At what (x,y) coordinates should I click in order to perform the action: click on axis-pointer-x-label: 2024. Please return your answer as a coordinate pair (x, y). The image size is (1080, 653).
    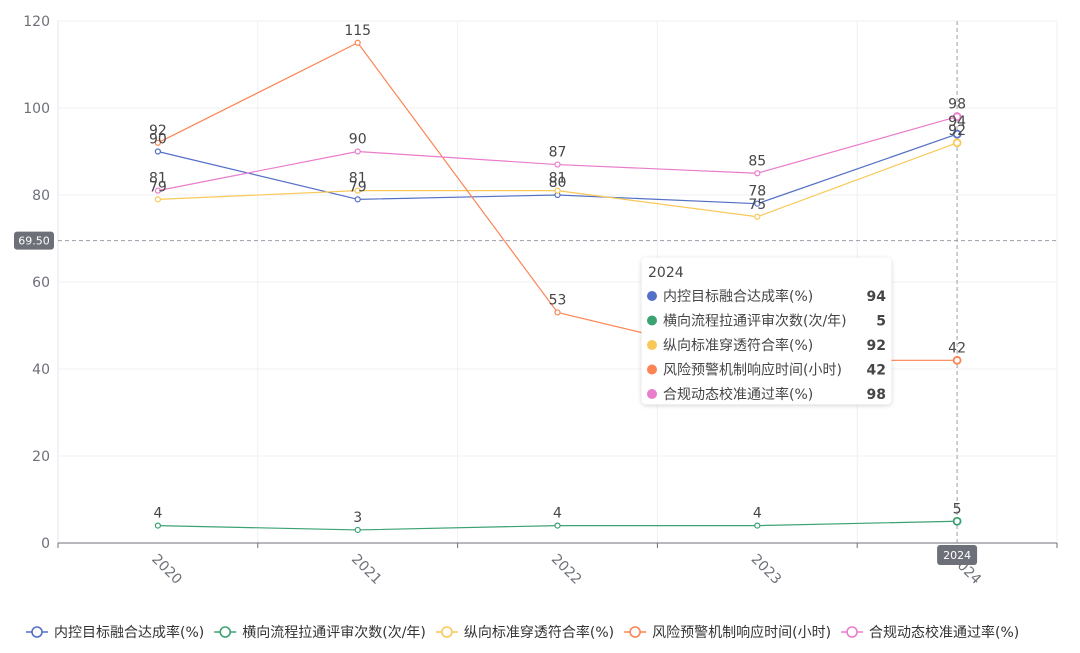
    Looking at the image, I should click on (957, 555).